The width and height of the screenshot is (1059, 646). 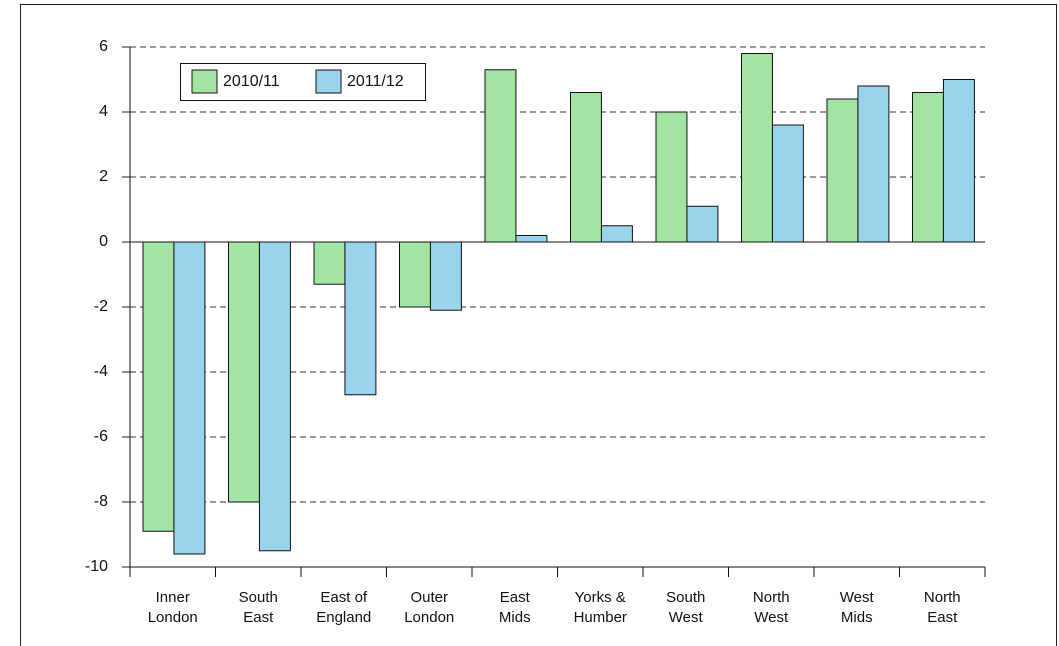 What do you see at coordinates (103, 111) in the screenshot?
I see `y-tick-label: 4` at bounding box center [103, 111].